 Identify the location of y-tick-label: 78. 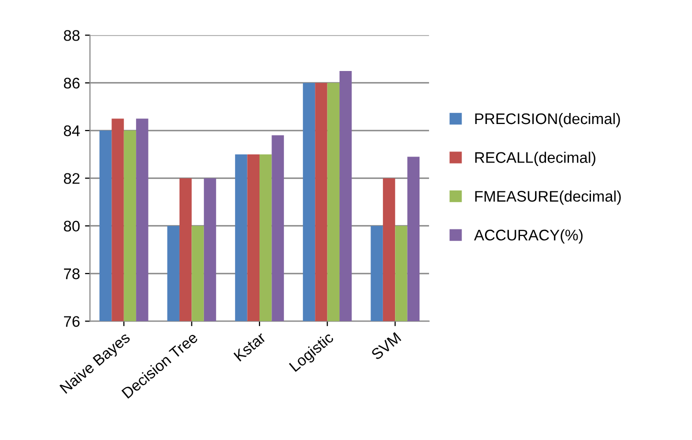
(72, 274).